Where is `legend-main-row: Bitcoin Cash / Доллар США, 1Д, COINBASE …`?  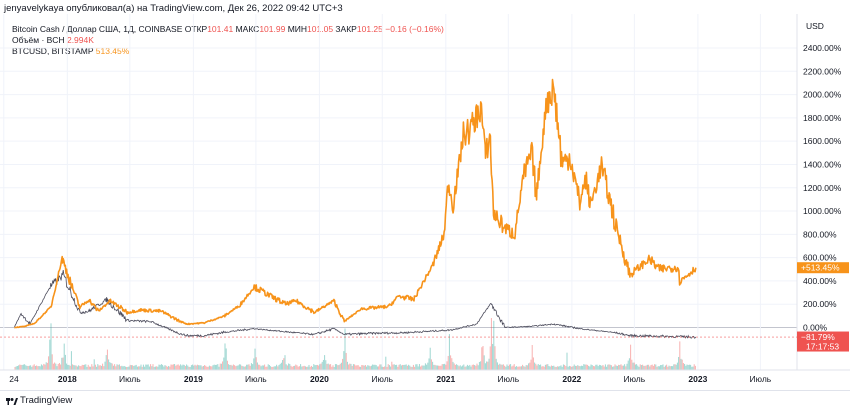 legend-main-row: Bitcoin Cash / Доллар США, 1Д, COINBASE … is located at coordinates (228, 29).